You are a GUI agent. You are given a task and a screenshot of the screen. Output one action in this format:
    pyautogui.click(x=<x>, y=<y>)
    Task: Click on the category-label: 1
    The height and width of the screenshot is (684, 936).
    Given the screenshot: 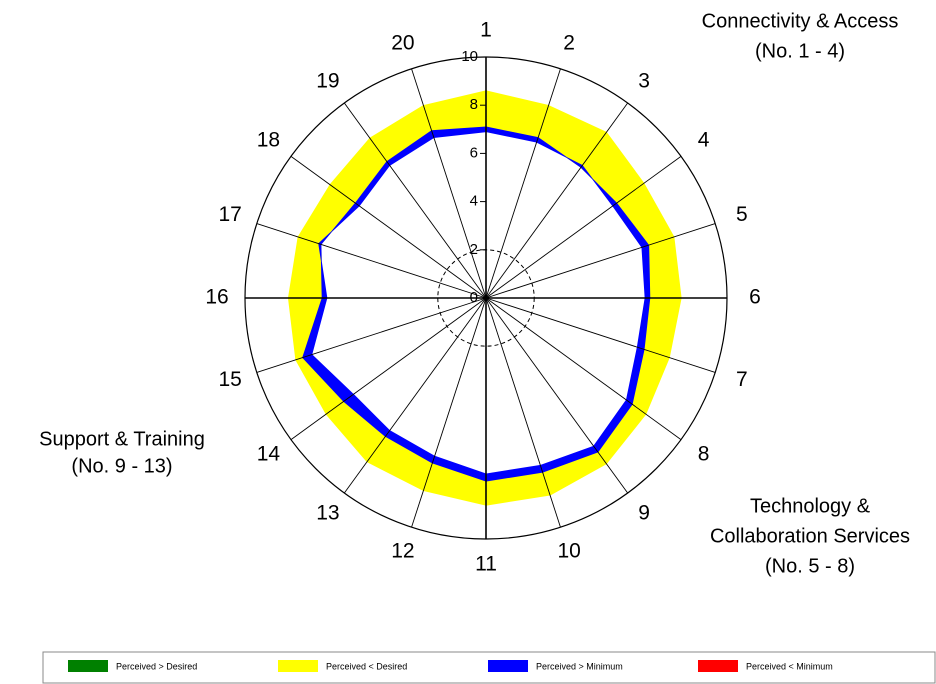 What is the action you would take?
    pyautogui.click(x=486, y=30)
    